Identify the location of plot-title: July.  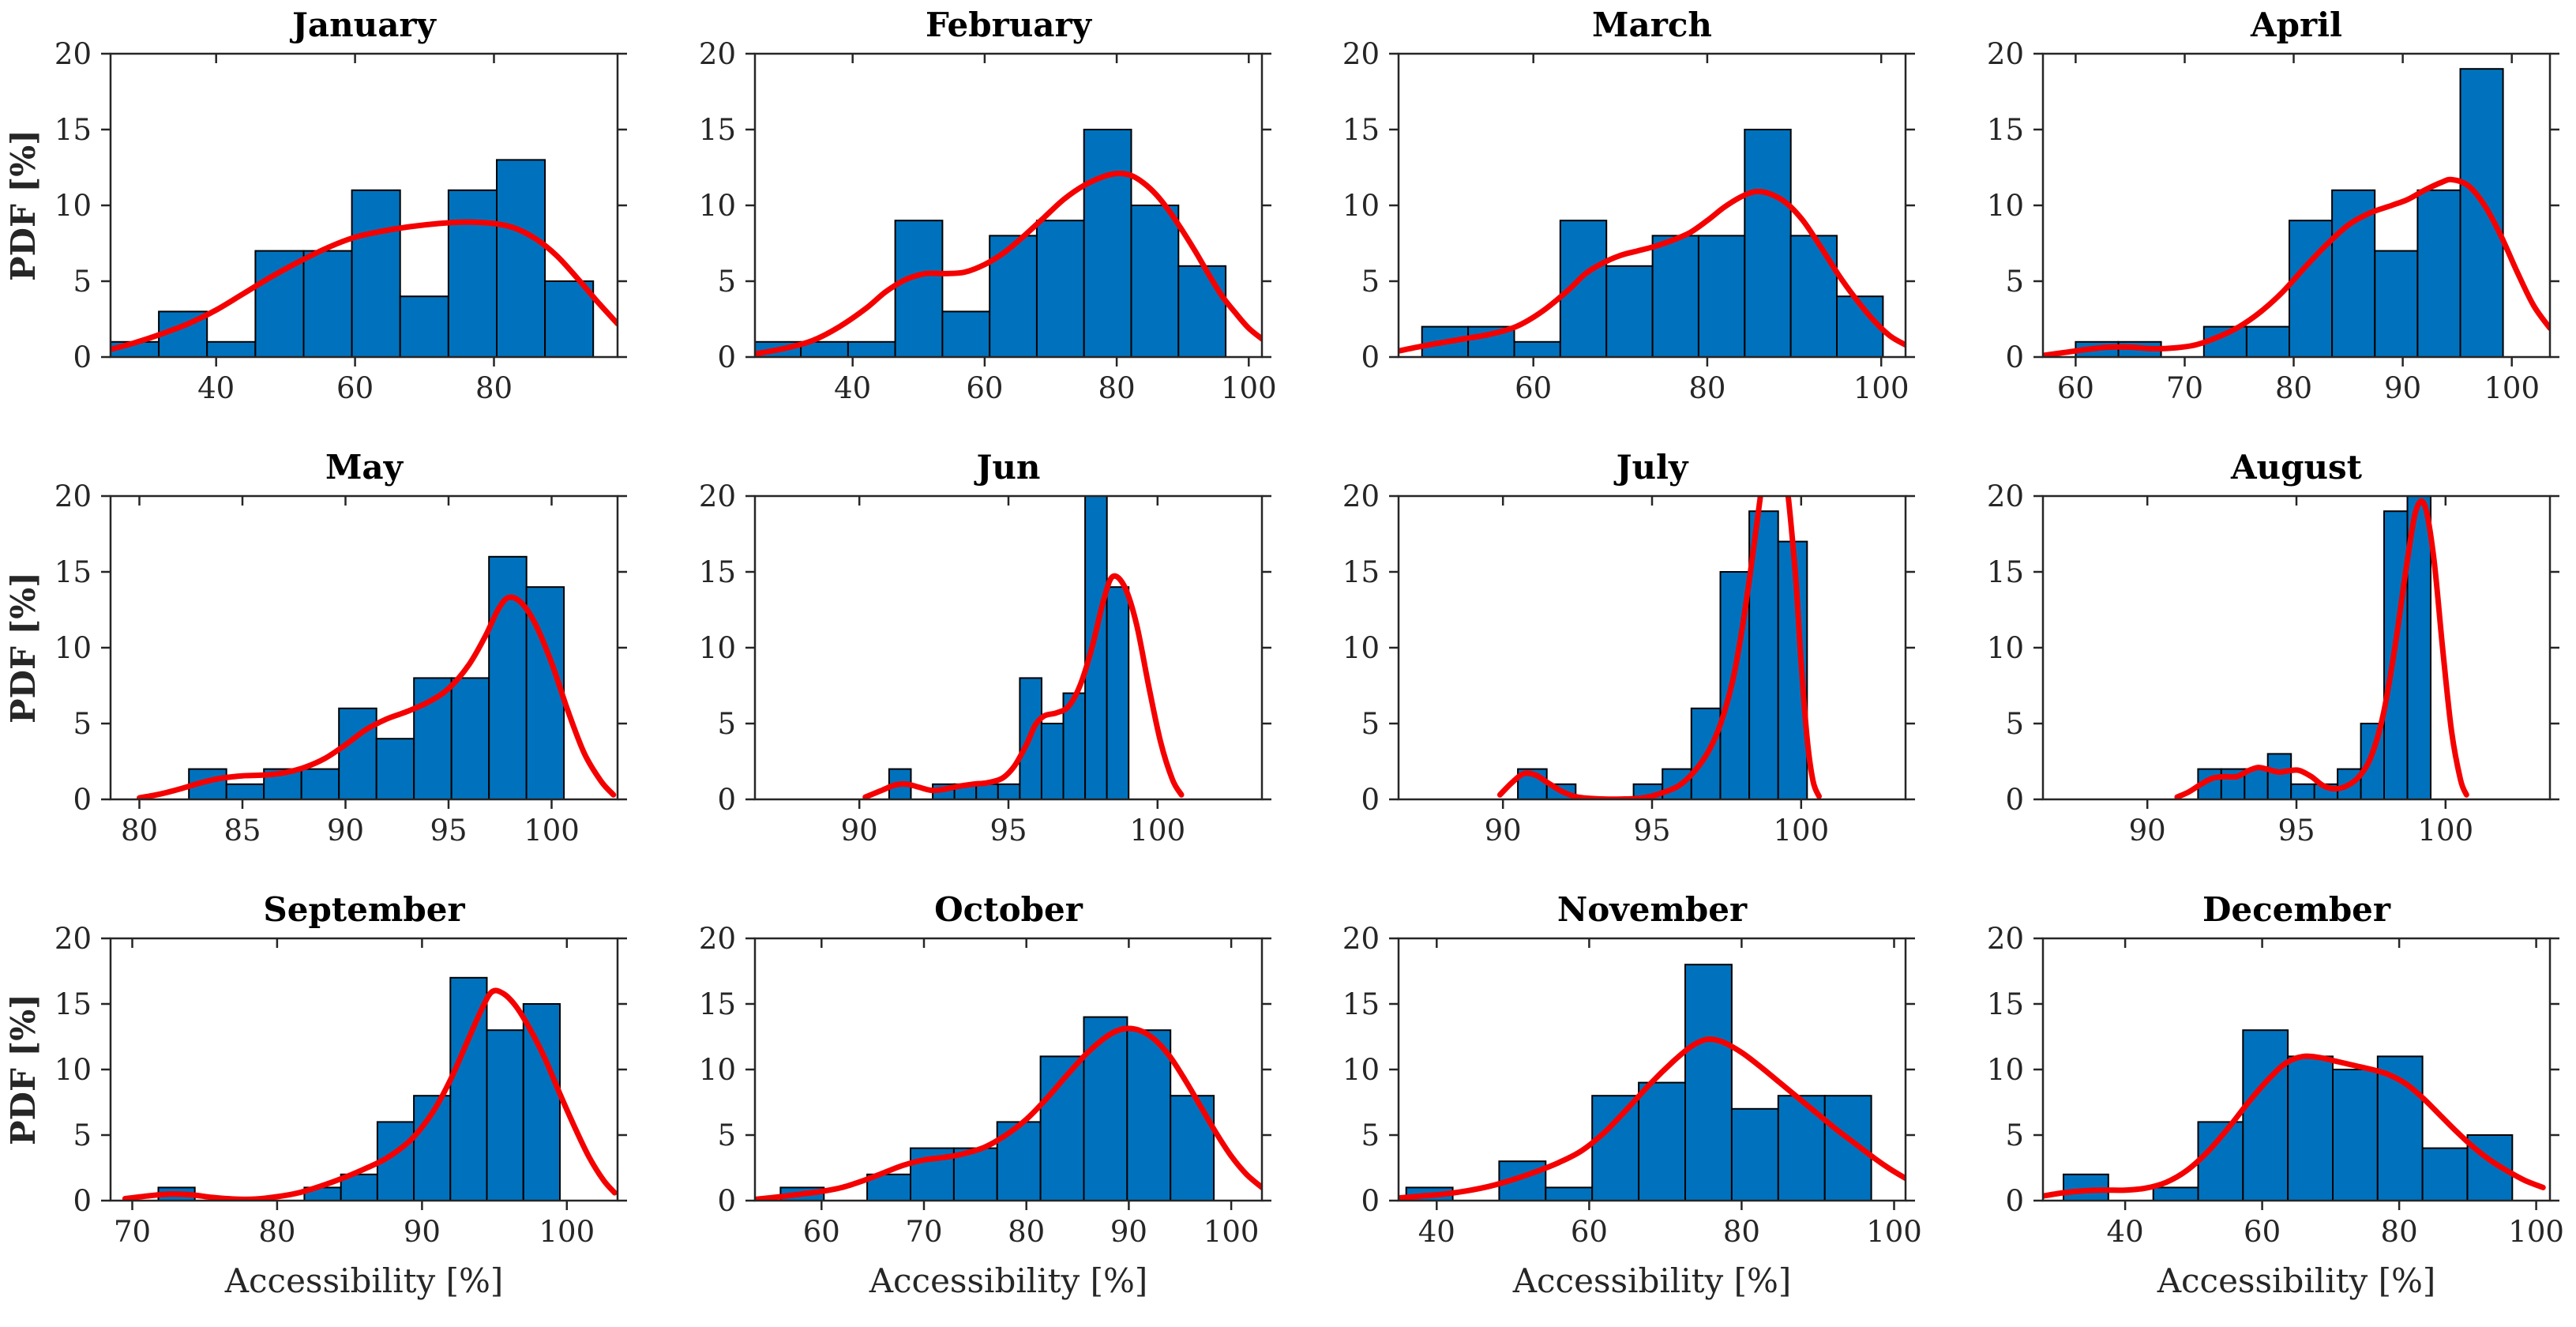
(1651, 468).